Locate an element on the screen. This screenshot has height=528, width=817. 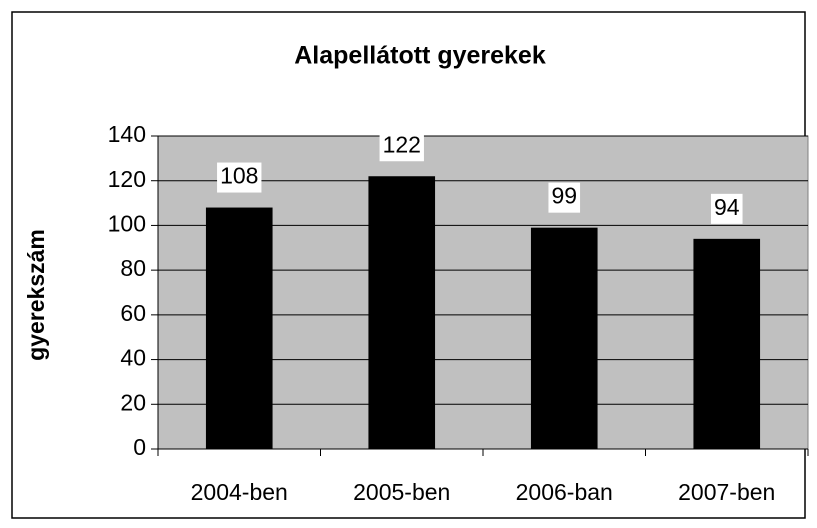
data-label: 99 is located at coordinates (564, 196).